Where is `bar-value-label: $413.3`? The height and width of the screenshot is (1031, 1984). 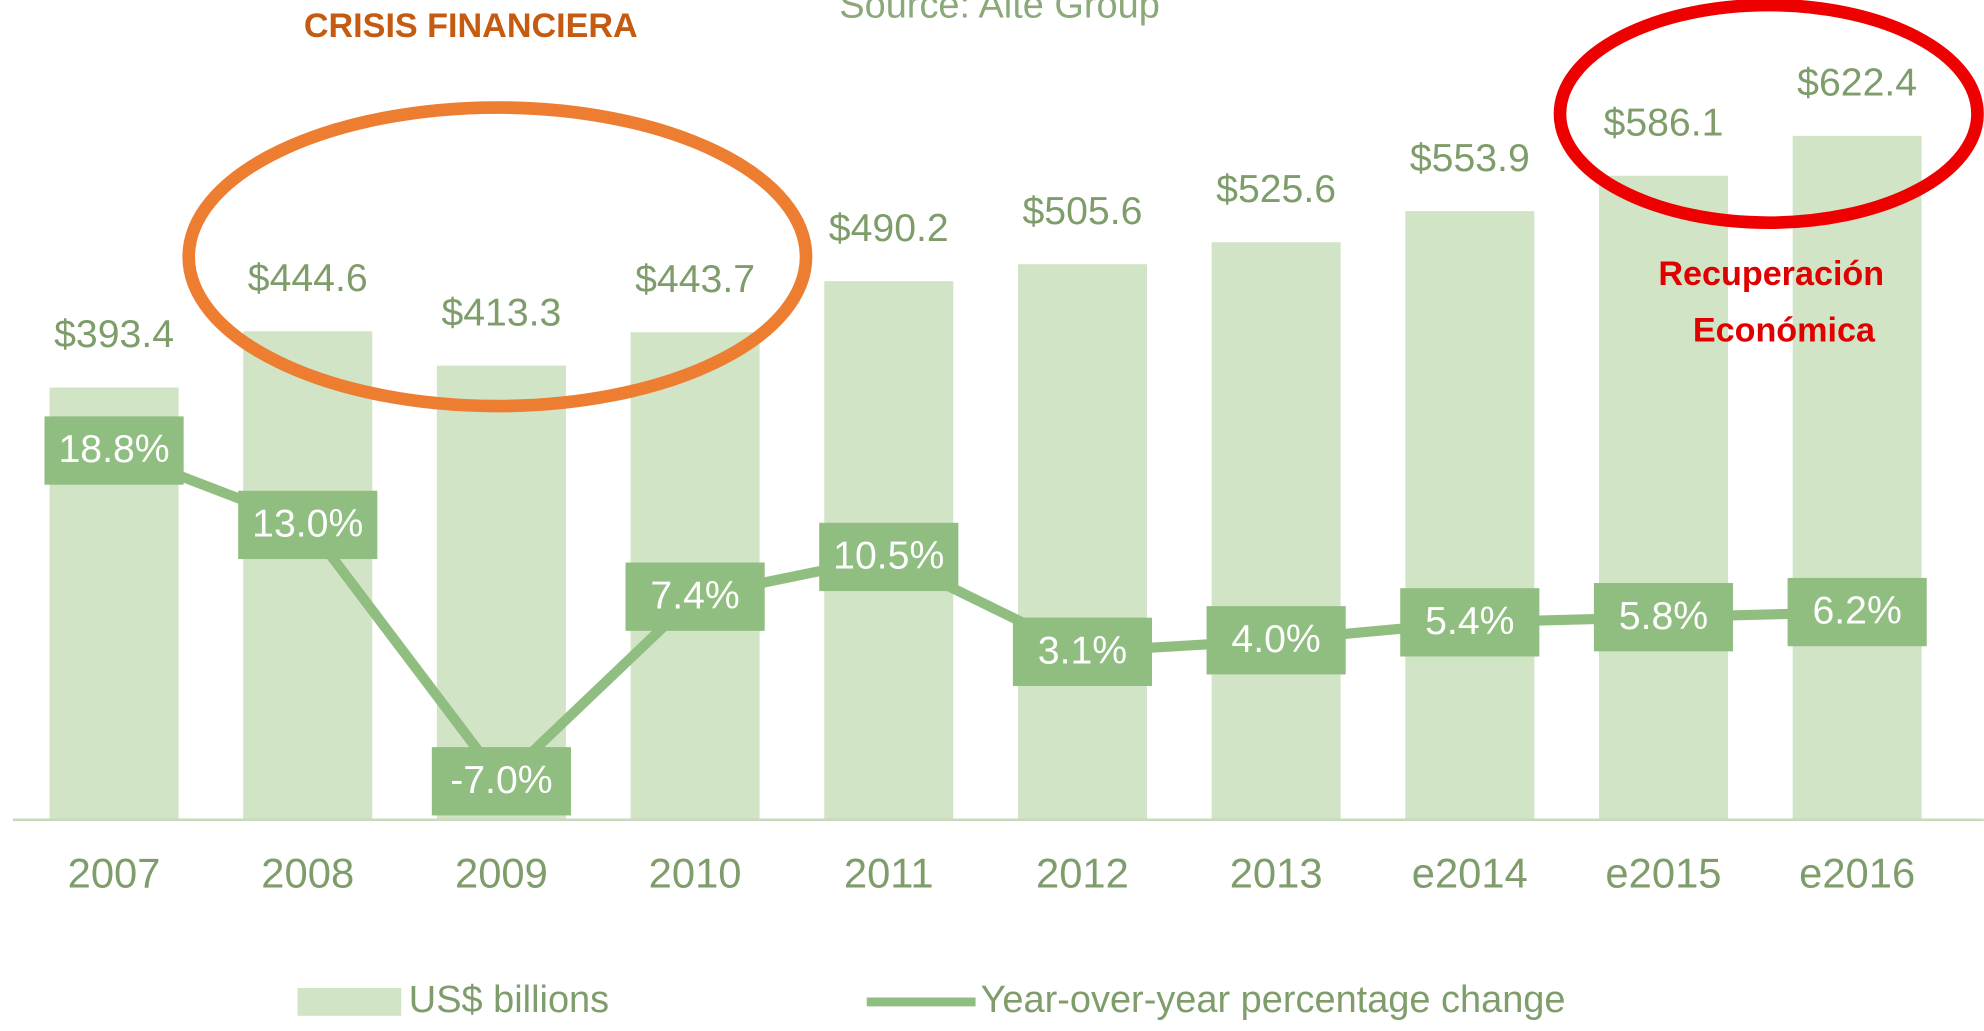
bar-value-label: $413.3 is located at coordinates (501, 312).